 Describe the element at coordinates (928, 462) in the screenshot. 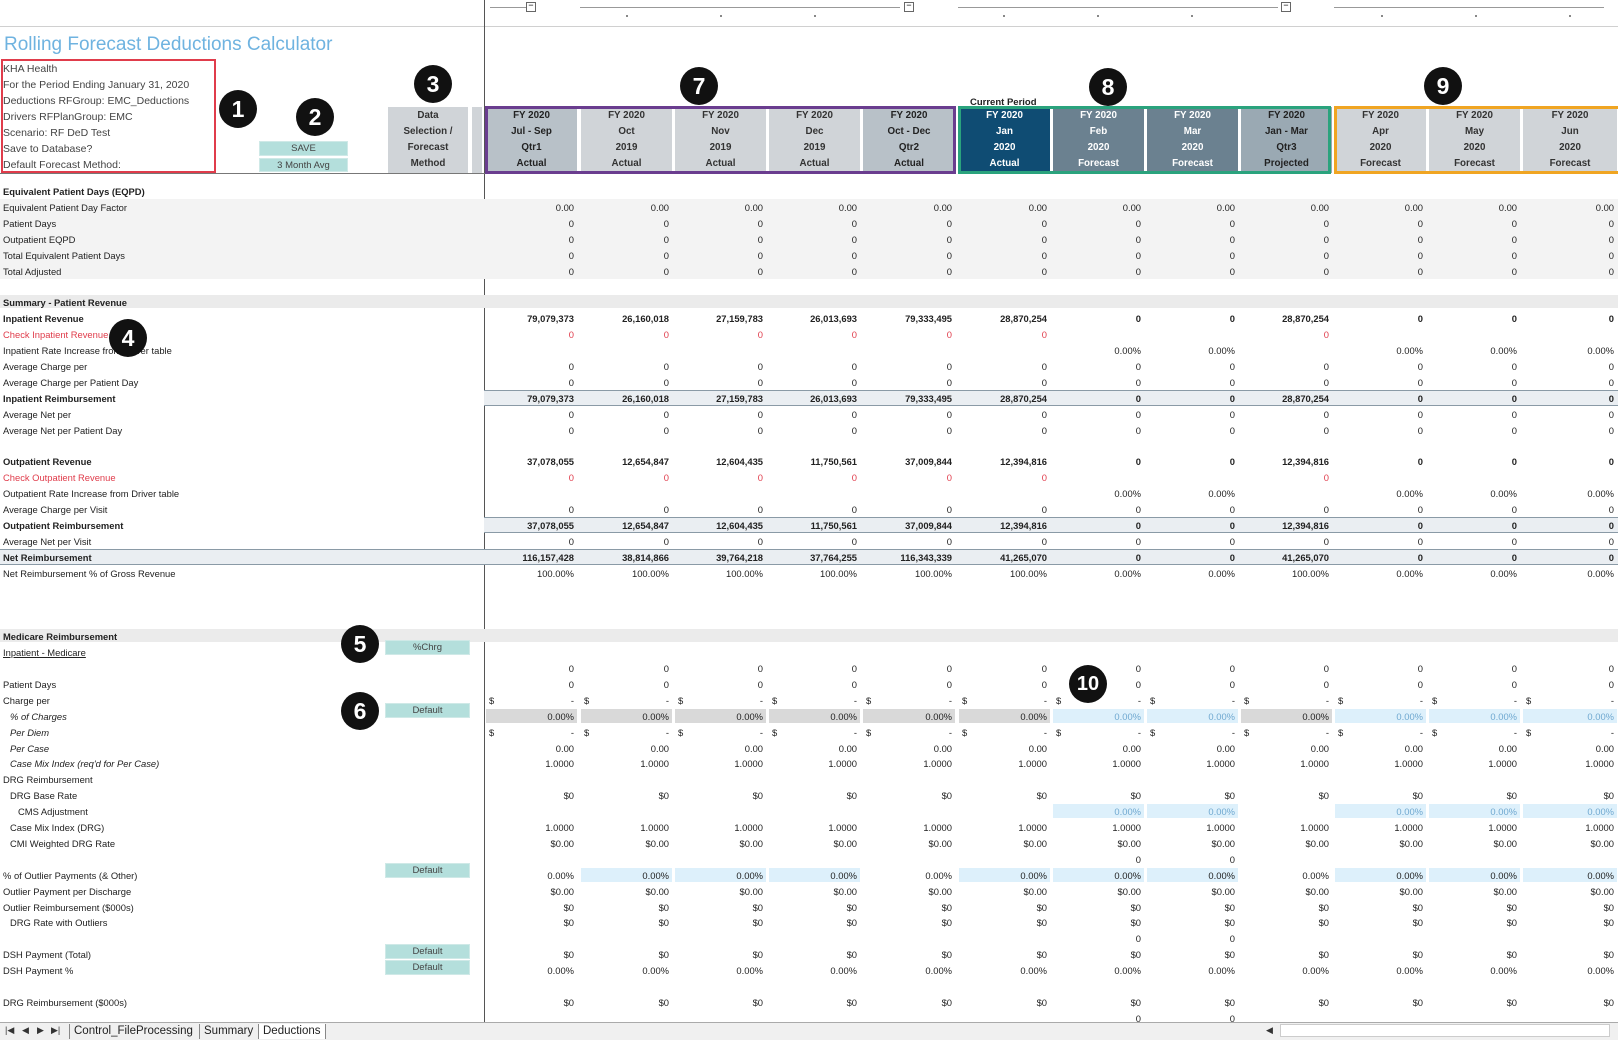

I see `cell-value: 37,009,844` at that location.